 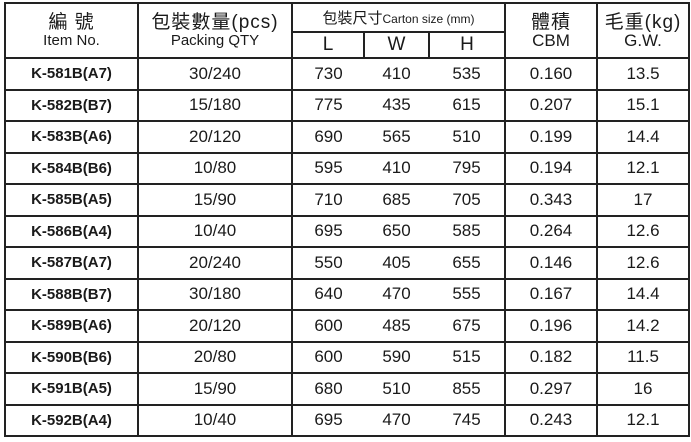 I want to click on cell-item: K-585B(A5), so click(x=71, y=200).